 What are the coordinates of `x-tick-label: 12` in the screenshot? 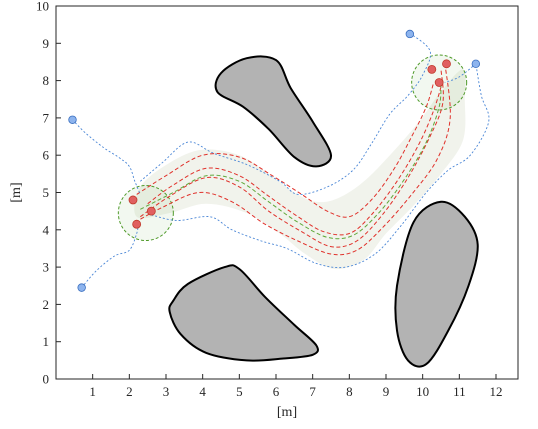 It's located at (496, 391).